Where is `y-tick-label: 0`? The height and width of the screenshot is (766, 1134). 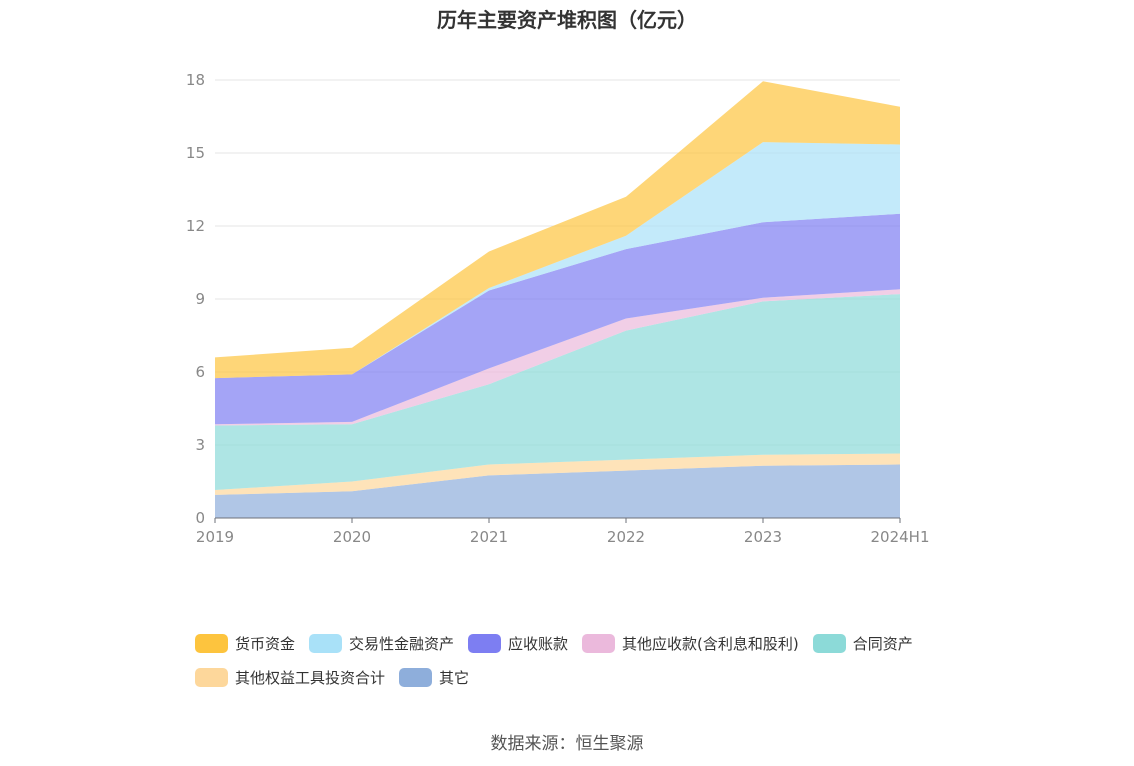
y-tick-label: 0 is located at coordinates (200, 518).